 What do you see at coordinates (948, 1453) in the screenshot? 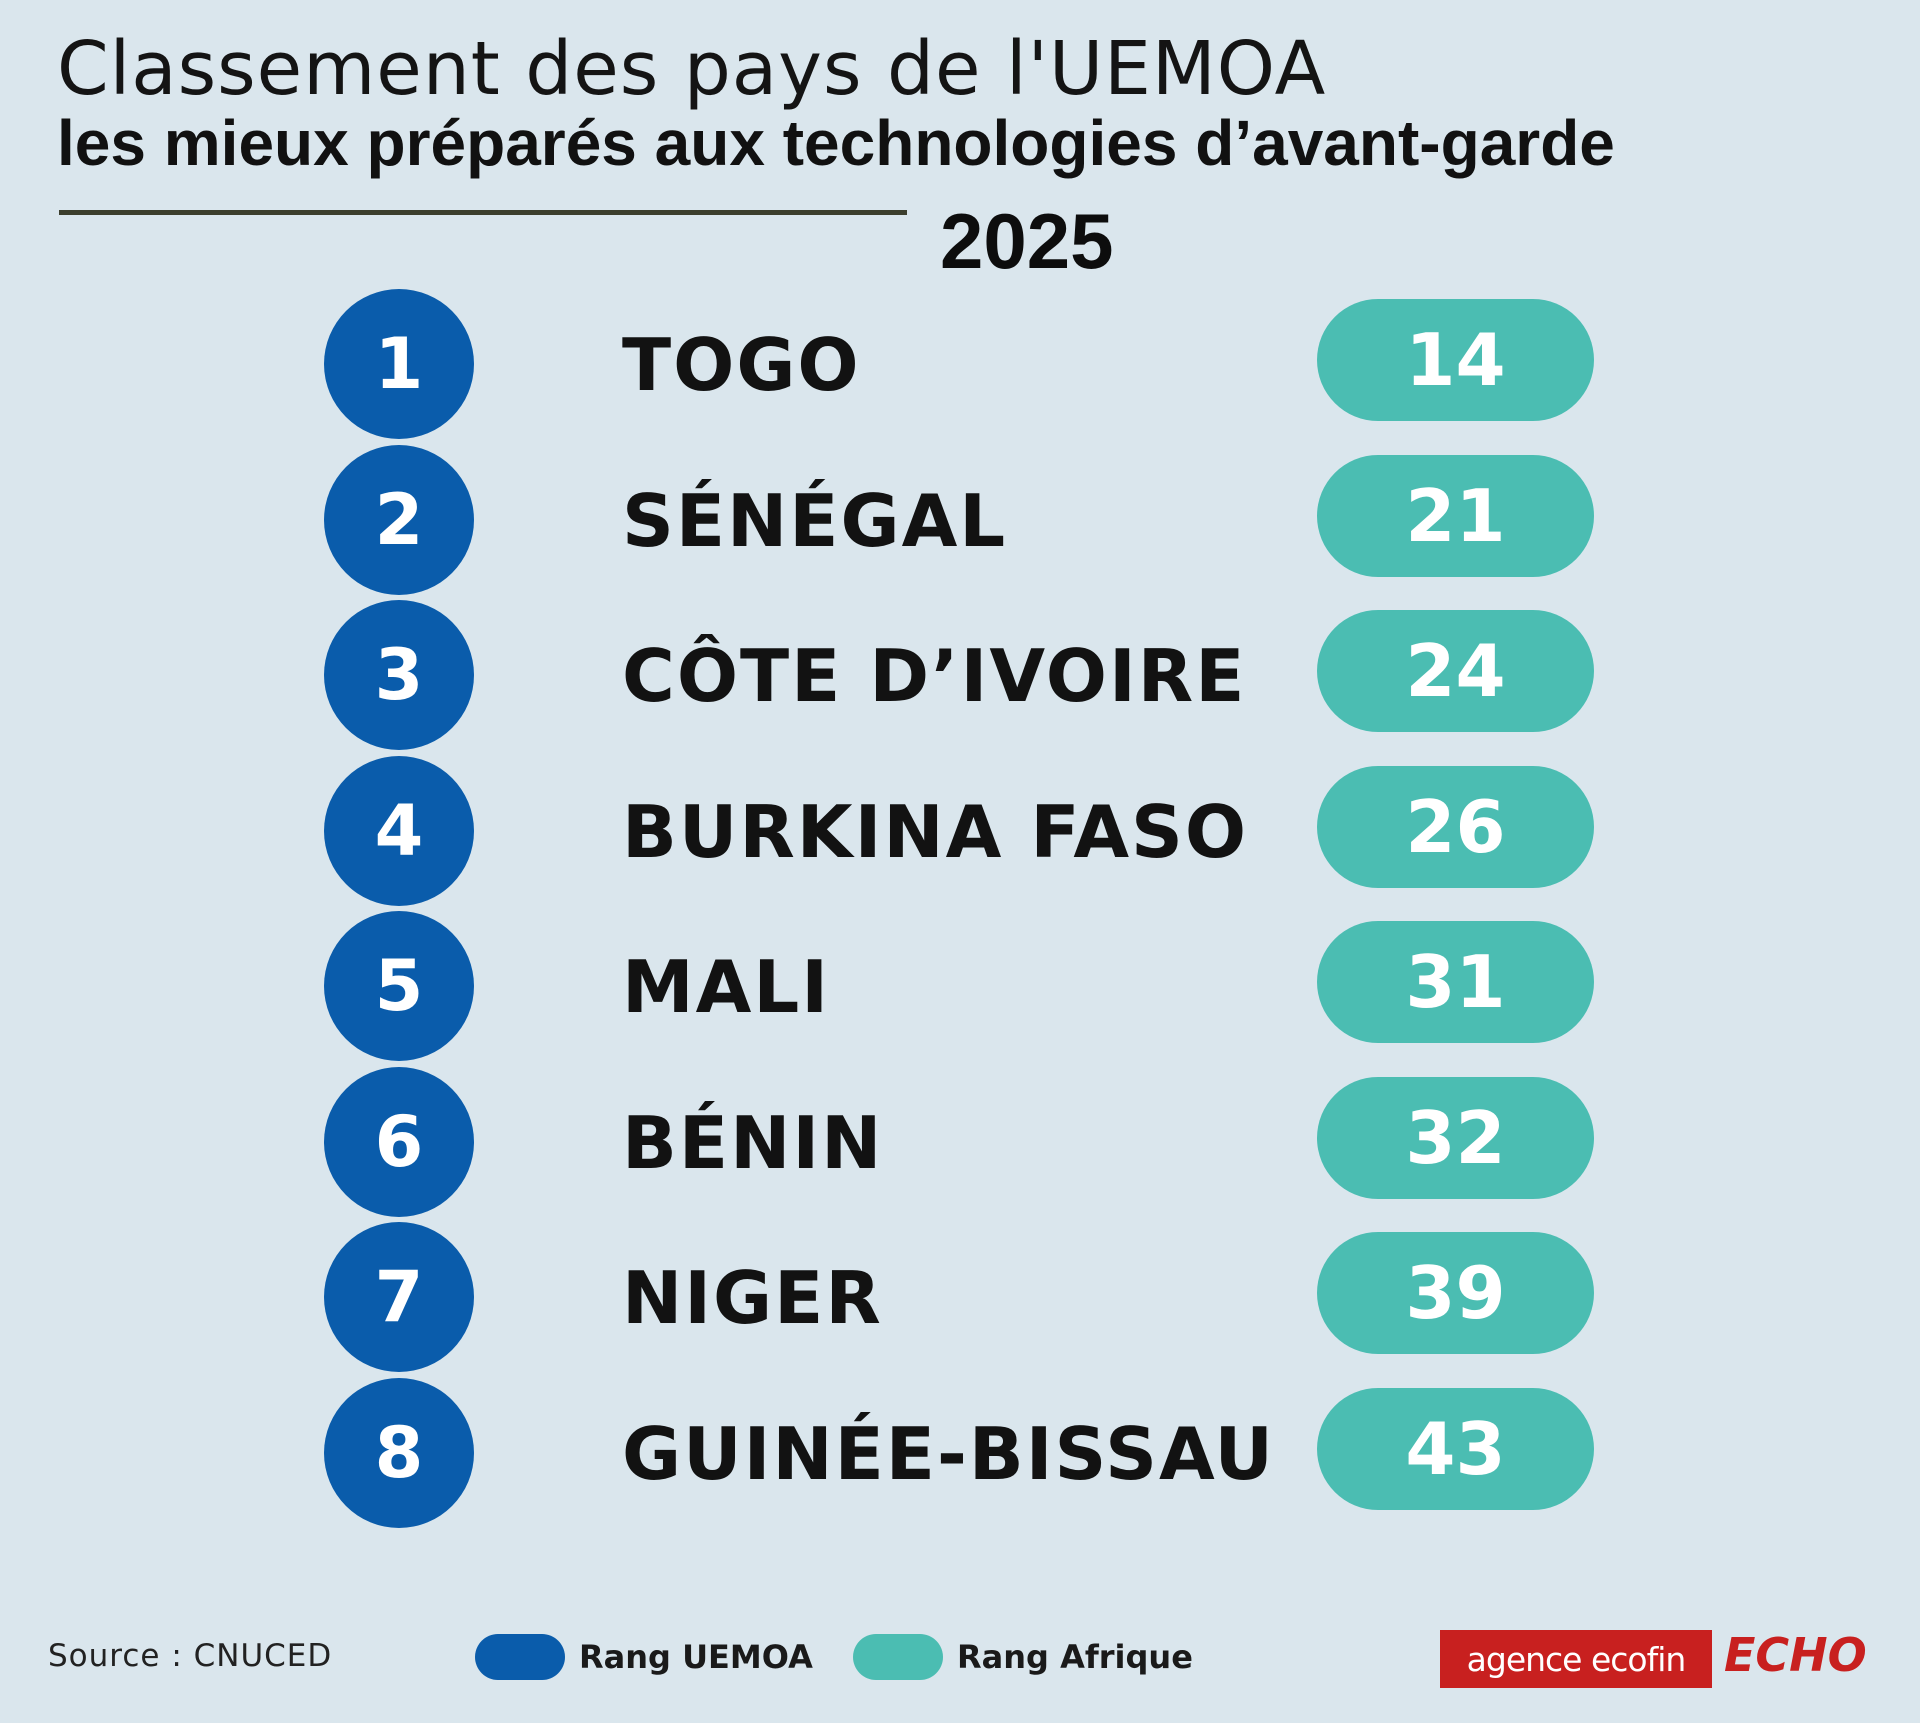
I see `country-name: GUINÉE-BISSAU` at bounding box center [948, 1453].